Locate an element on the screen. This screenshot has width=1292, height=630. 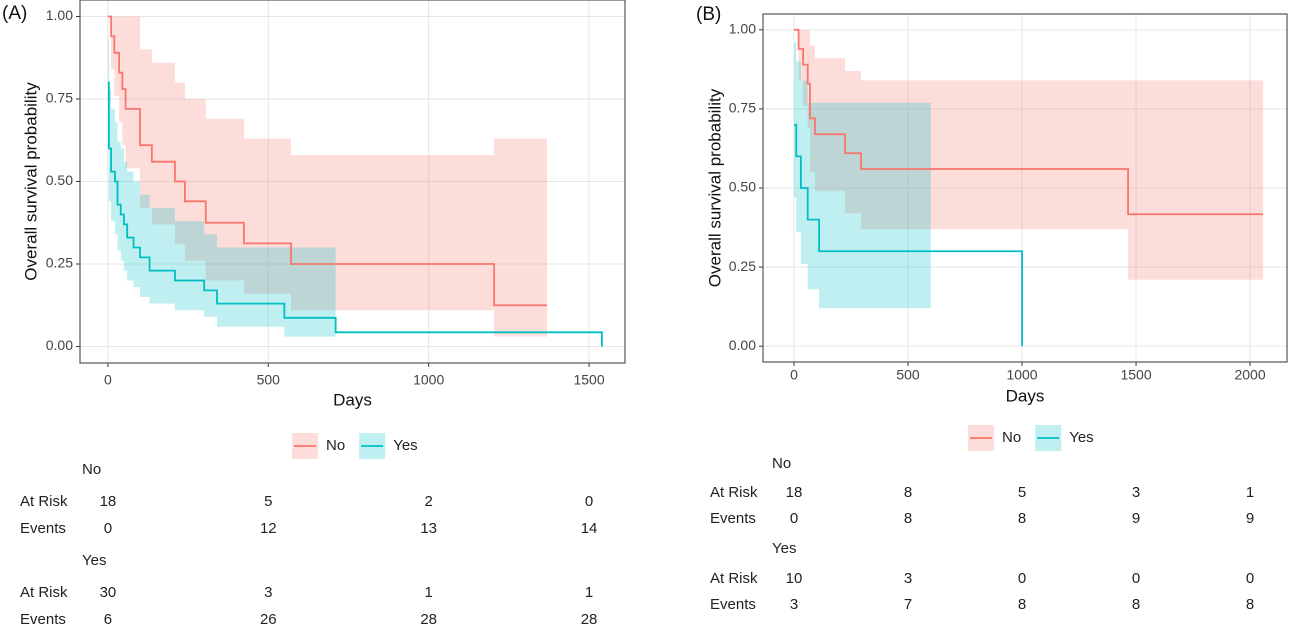
risk-count: 12 is located at coordinates (268, 528).